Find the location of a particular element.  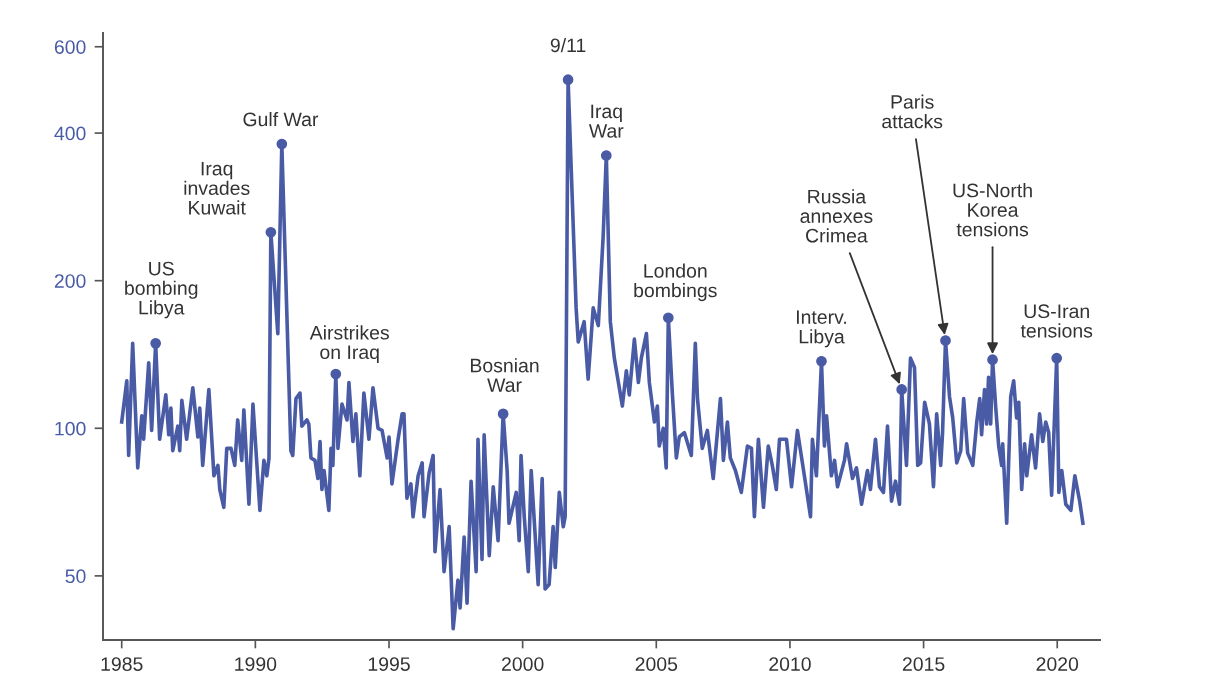

x-tick-label: 2000 is located at coordinates (523, 664).